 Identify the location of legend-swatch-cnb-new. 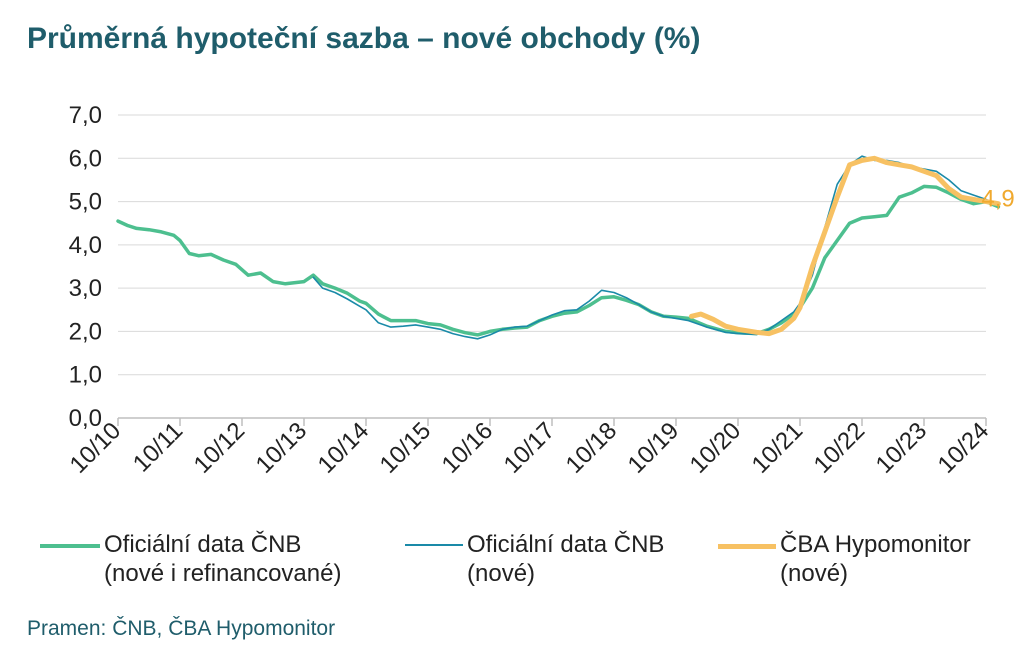
(434, 545).